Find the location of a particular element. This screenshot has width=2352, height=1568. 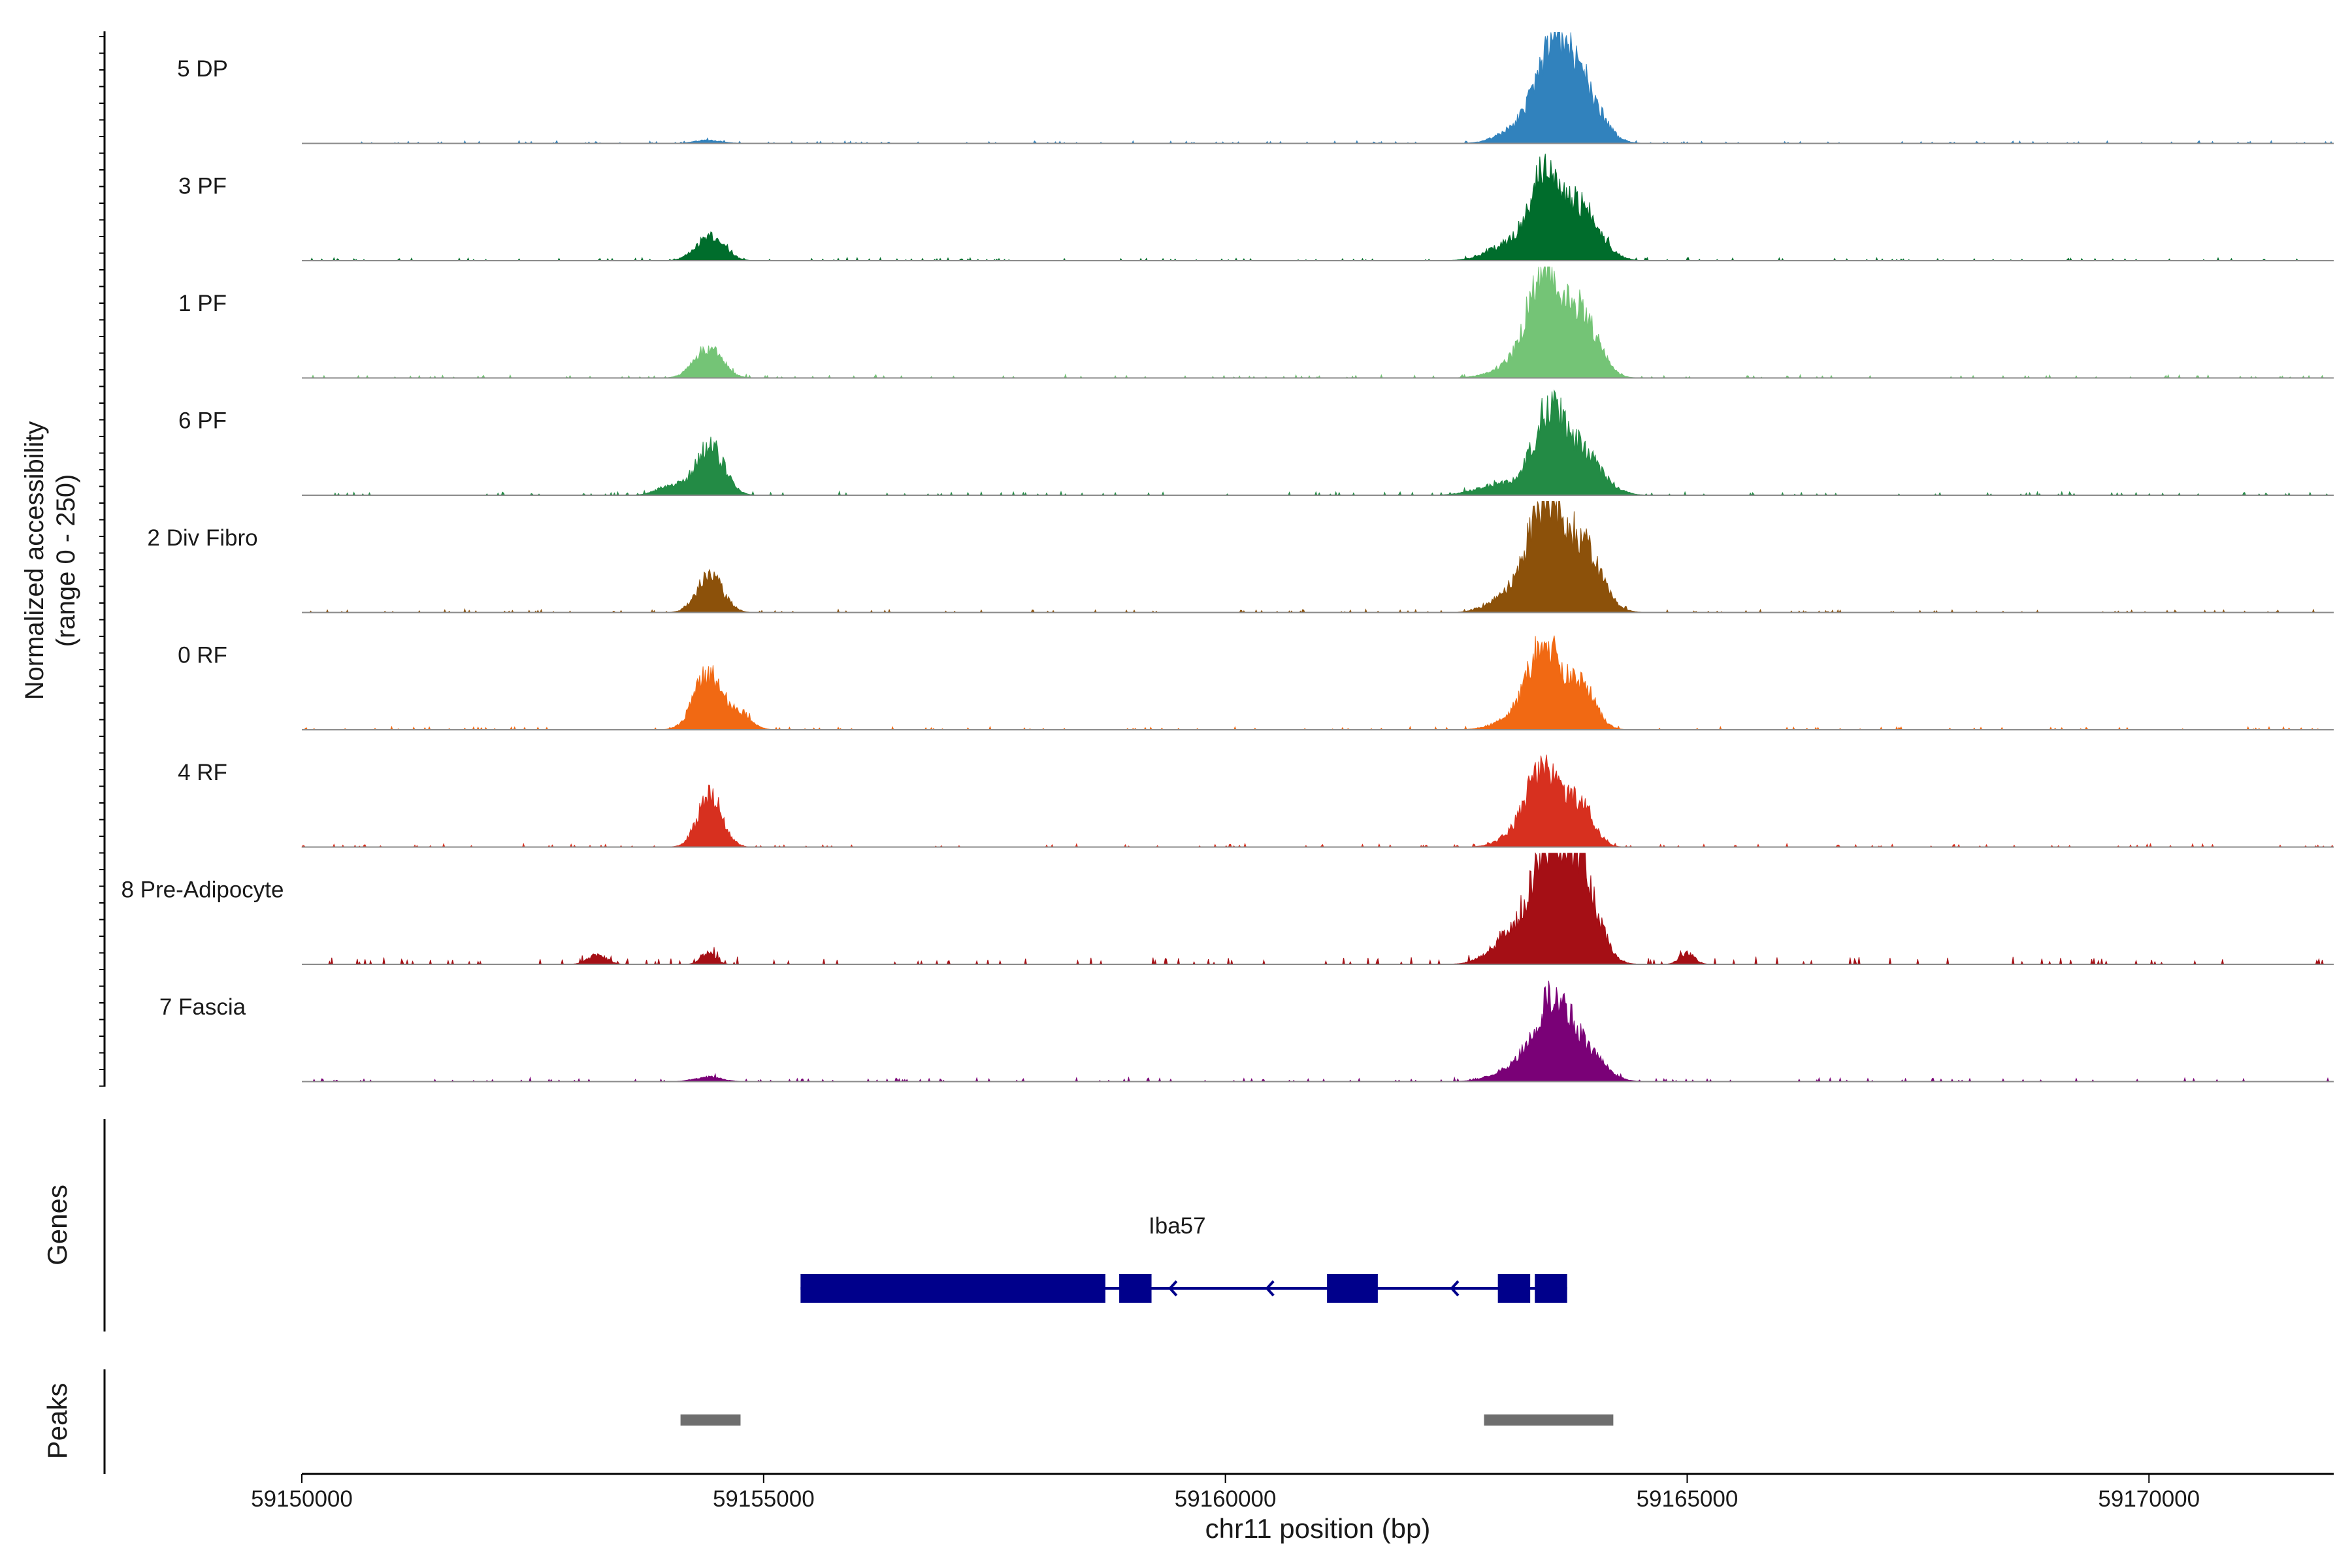

track-label-7: 4 RF is located at coordinates (202, 772).